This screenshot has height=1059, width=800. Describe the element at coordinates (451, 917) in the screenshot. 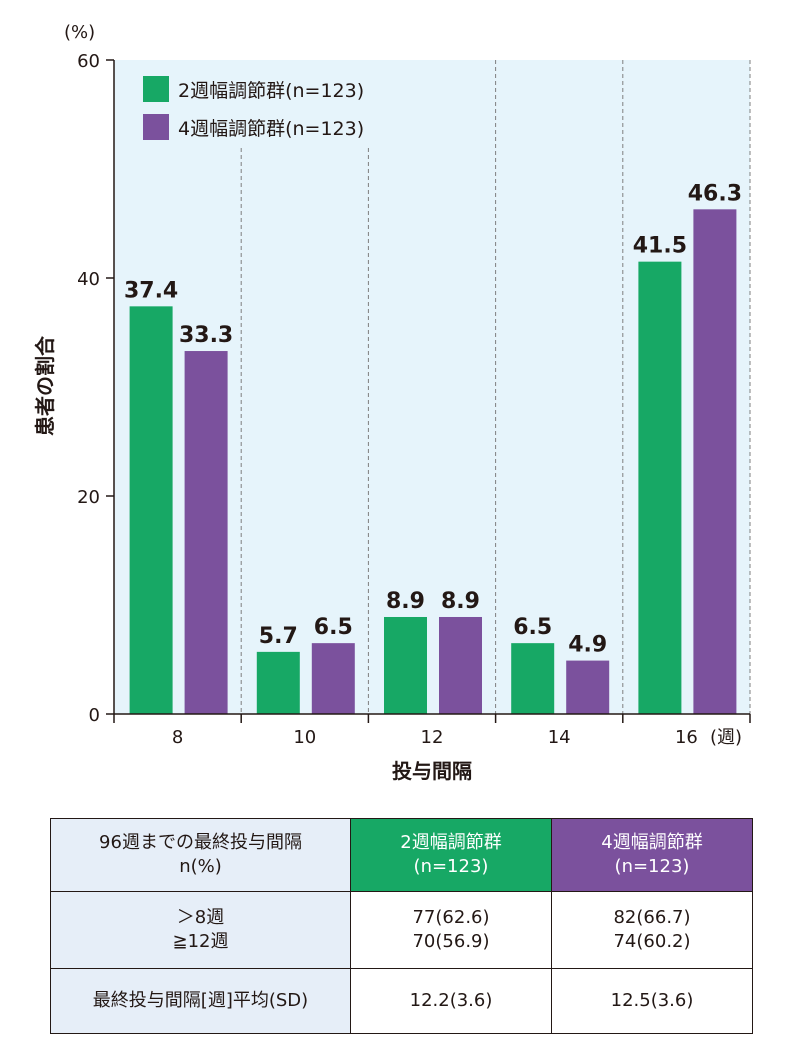

I see `row1-group2-line-1: 77(62.6)` at that location.